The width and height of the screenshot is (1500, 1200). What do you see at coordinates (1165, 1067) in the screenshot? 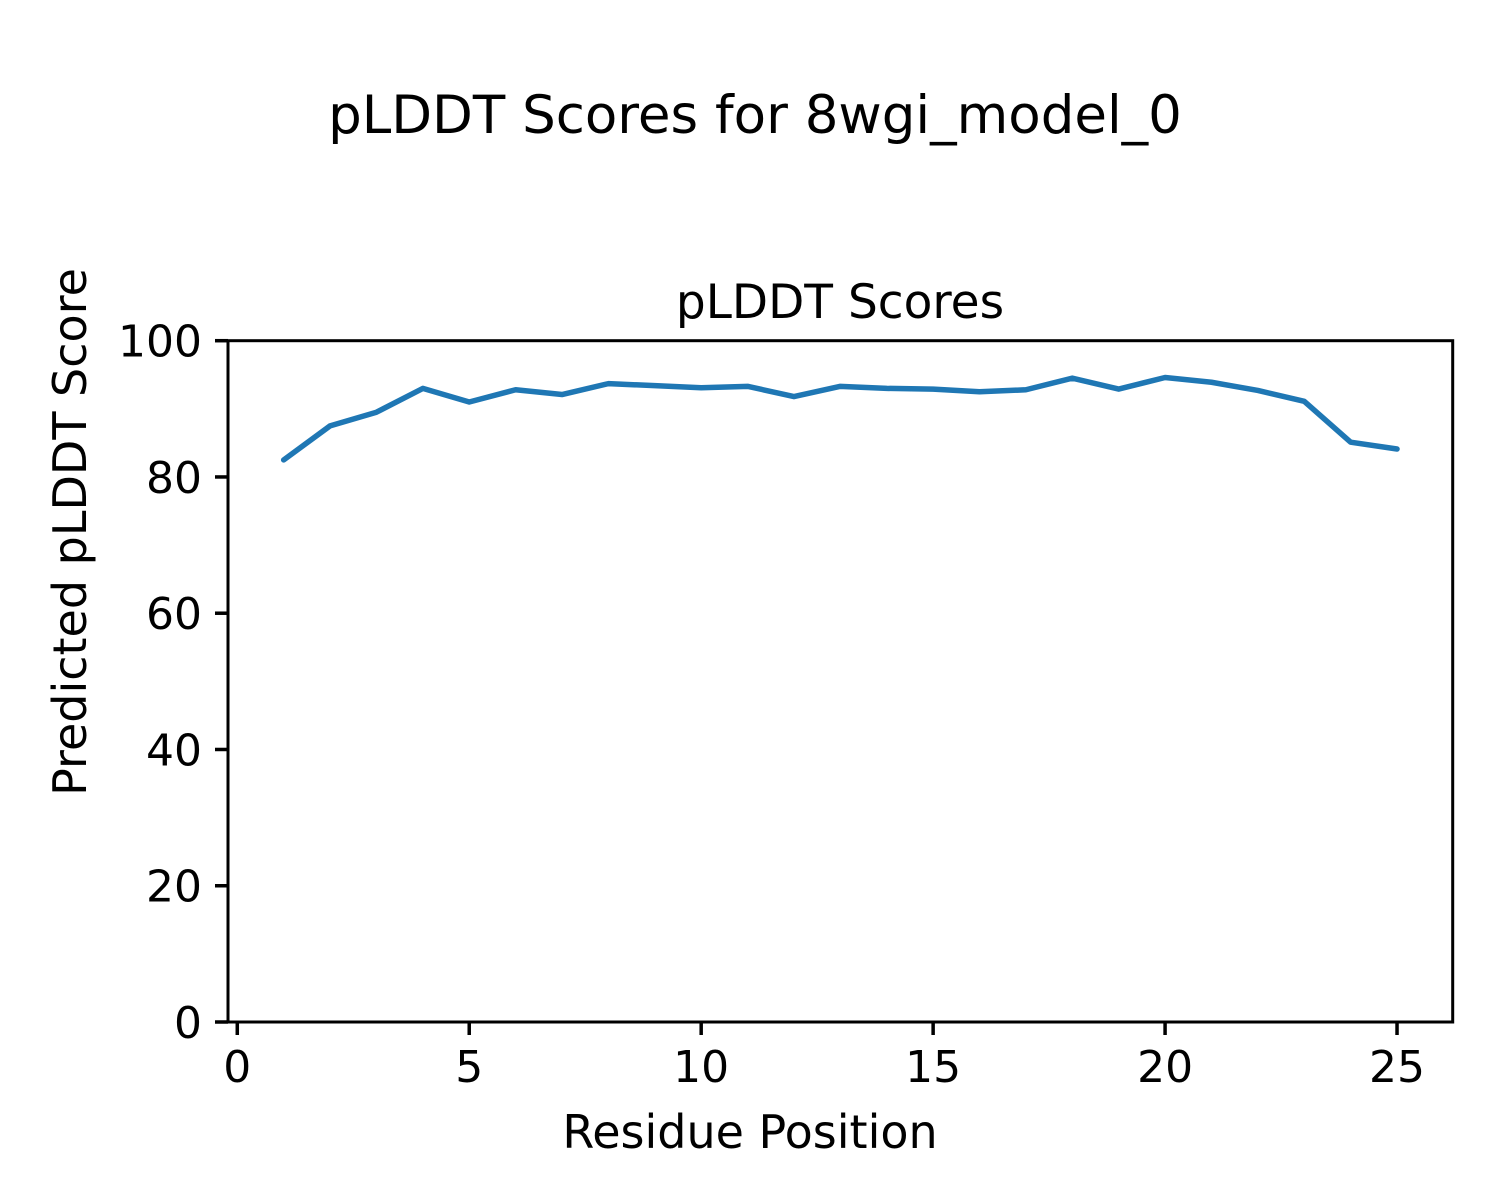
I see `x-tick-label: 20` at bounding box center [1165, 1067].